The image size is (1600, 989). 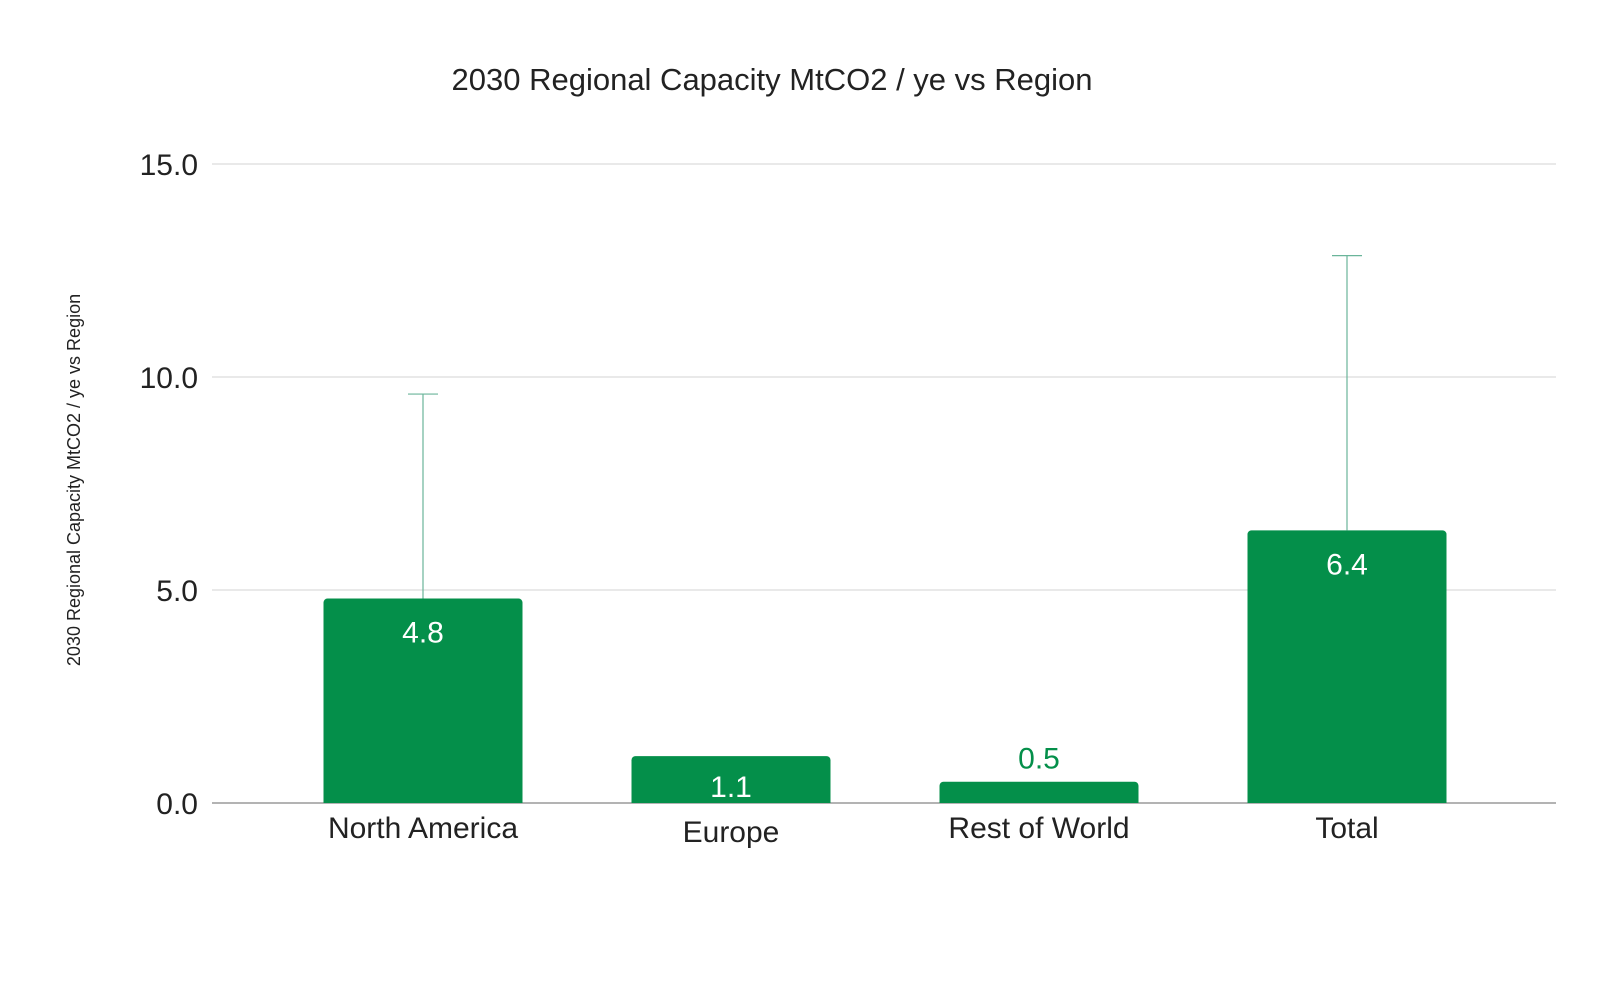 What do you see at coordinates (731, 832) in the screenshot?
I see `x-category-label: Europe` at bounding box center [731, 832].